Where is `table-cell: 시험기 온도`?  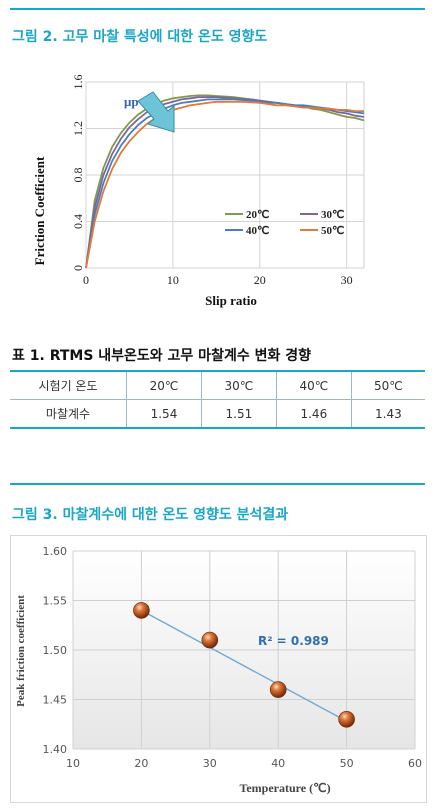
table-cell: 시험기 온도 is located at coordinates (68, 385).